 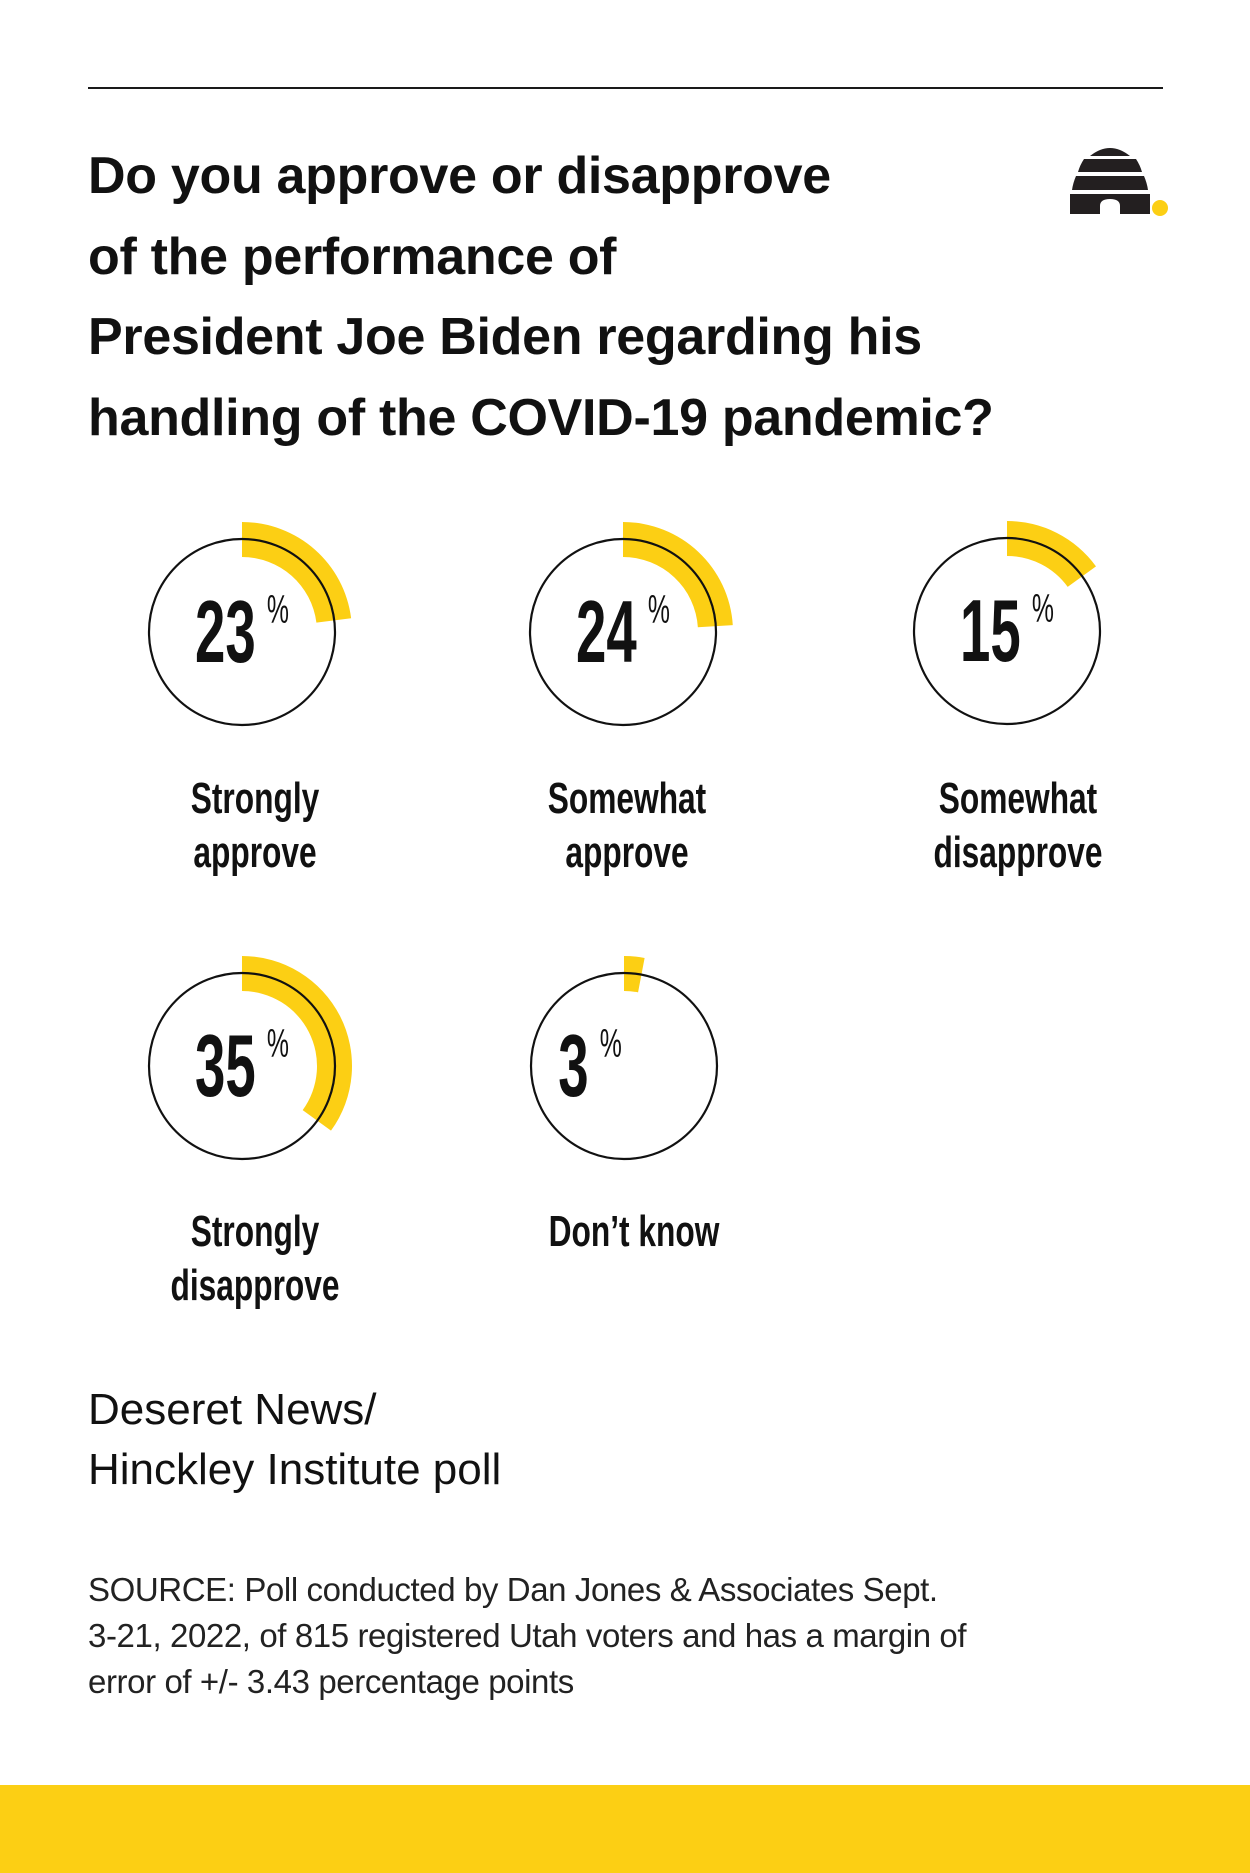 I want to click on beehive-logo-icon, so click(x=1119, y=182).